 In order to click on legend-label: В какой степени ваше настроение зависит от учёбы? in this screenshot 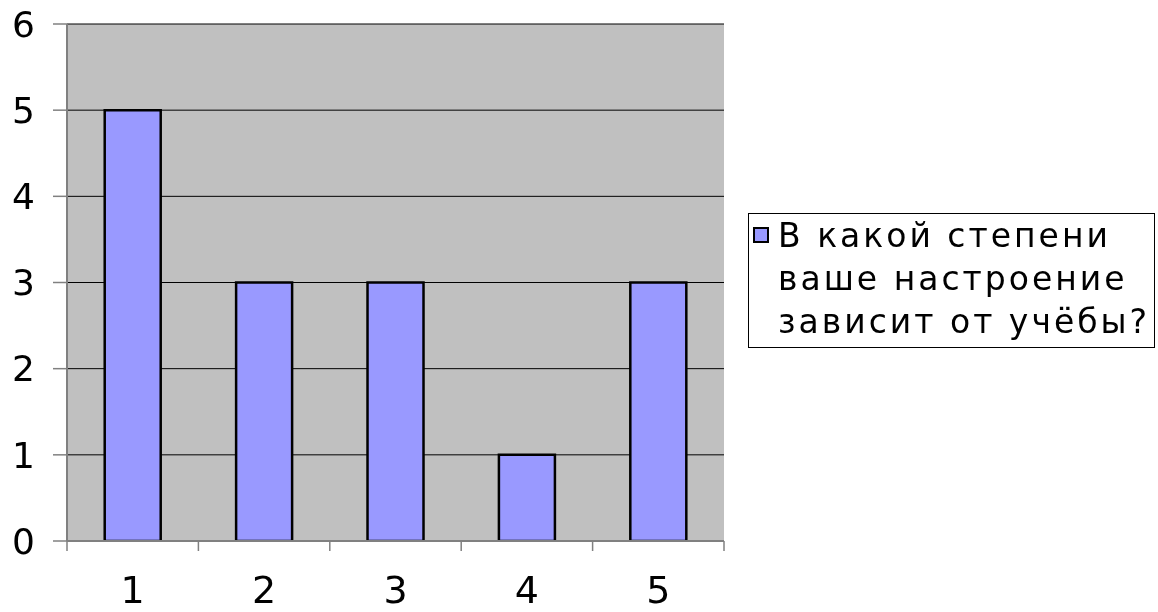, I will do `click(965, 279)`.